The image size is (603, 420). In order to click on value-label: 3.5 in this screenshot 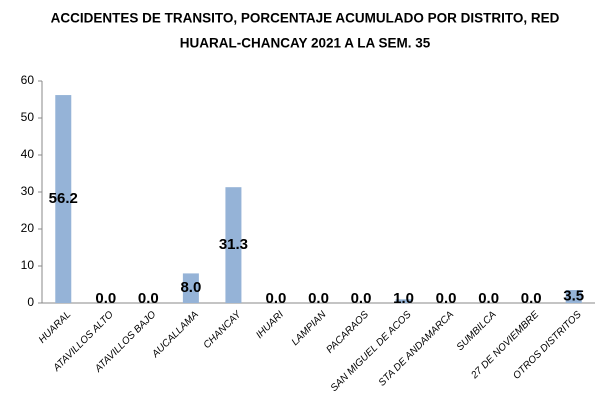, I will do `click(573, 295)`.